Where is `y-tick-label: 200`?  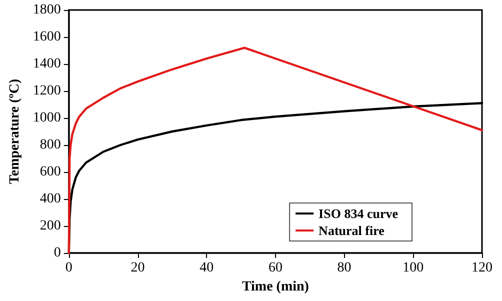
y-tick-label: 200 is located at coordinates (50, 226).